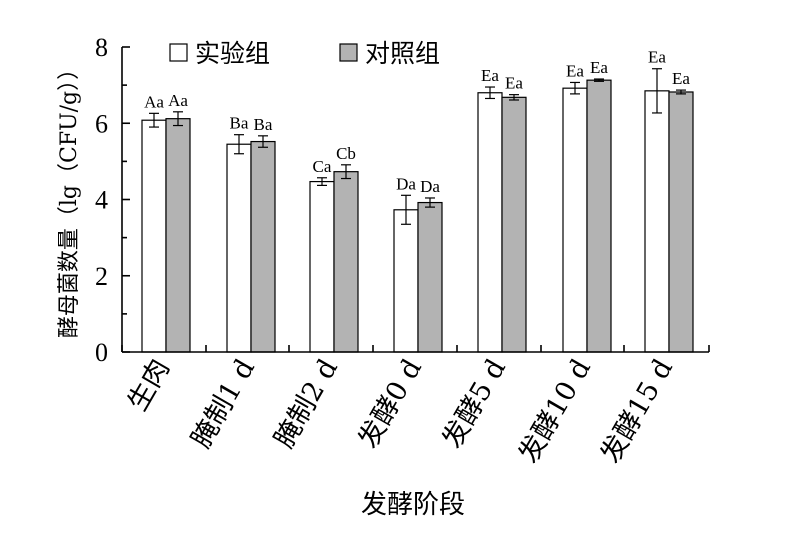  I want to click on legend-swatch-experiment, so click(178, 52).